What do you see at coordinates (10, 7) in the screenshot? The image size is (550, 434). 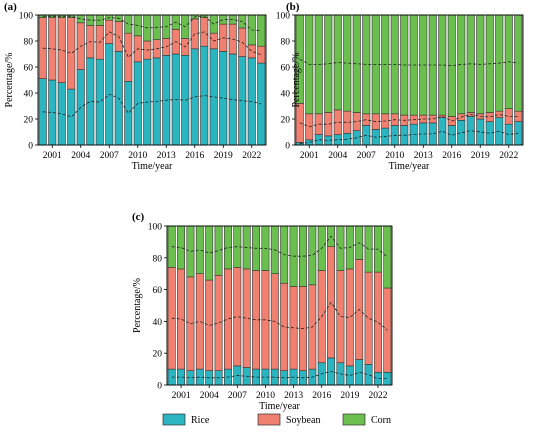 I see `panel-letter: (a)` at bounding box center [10, 7].